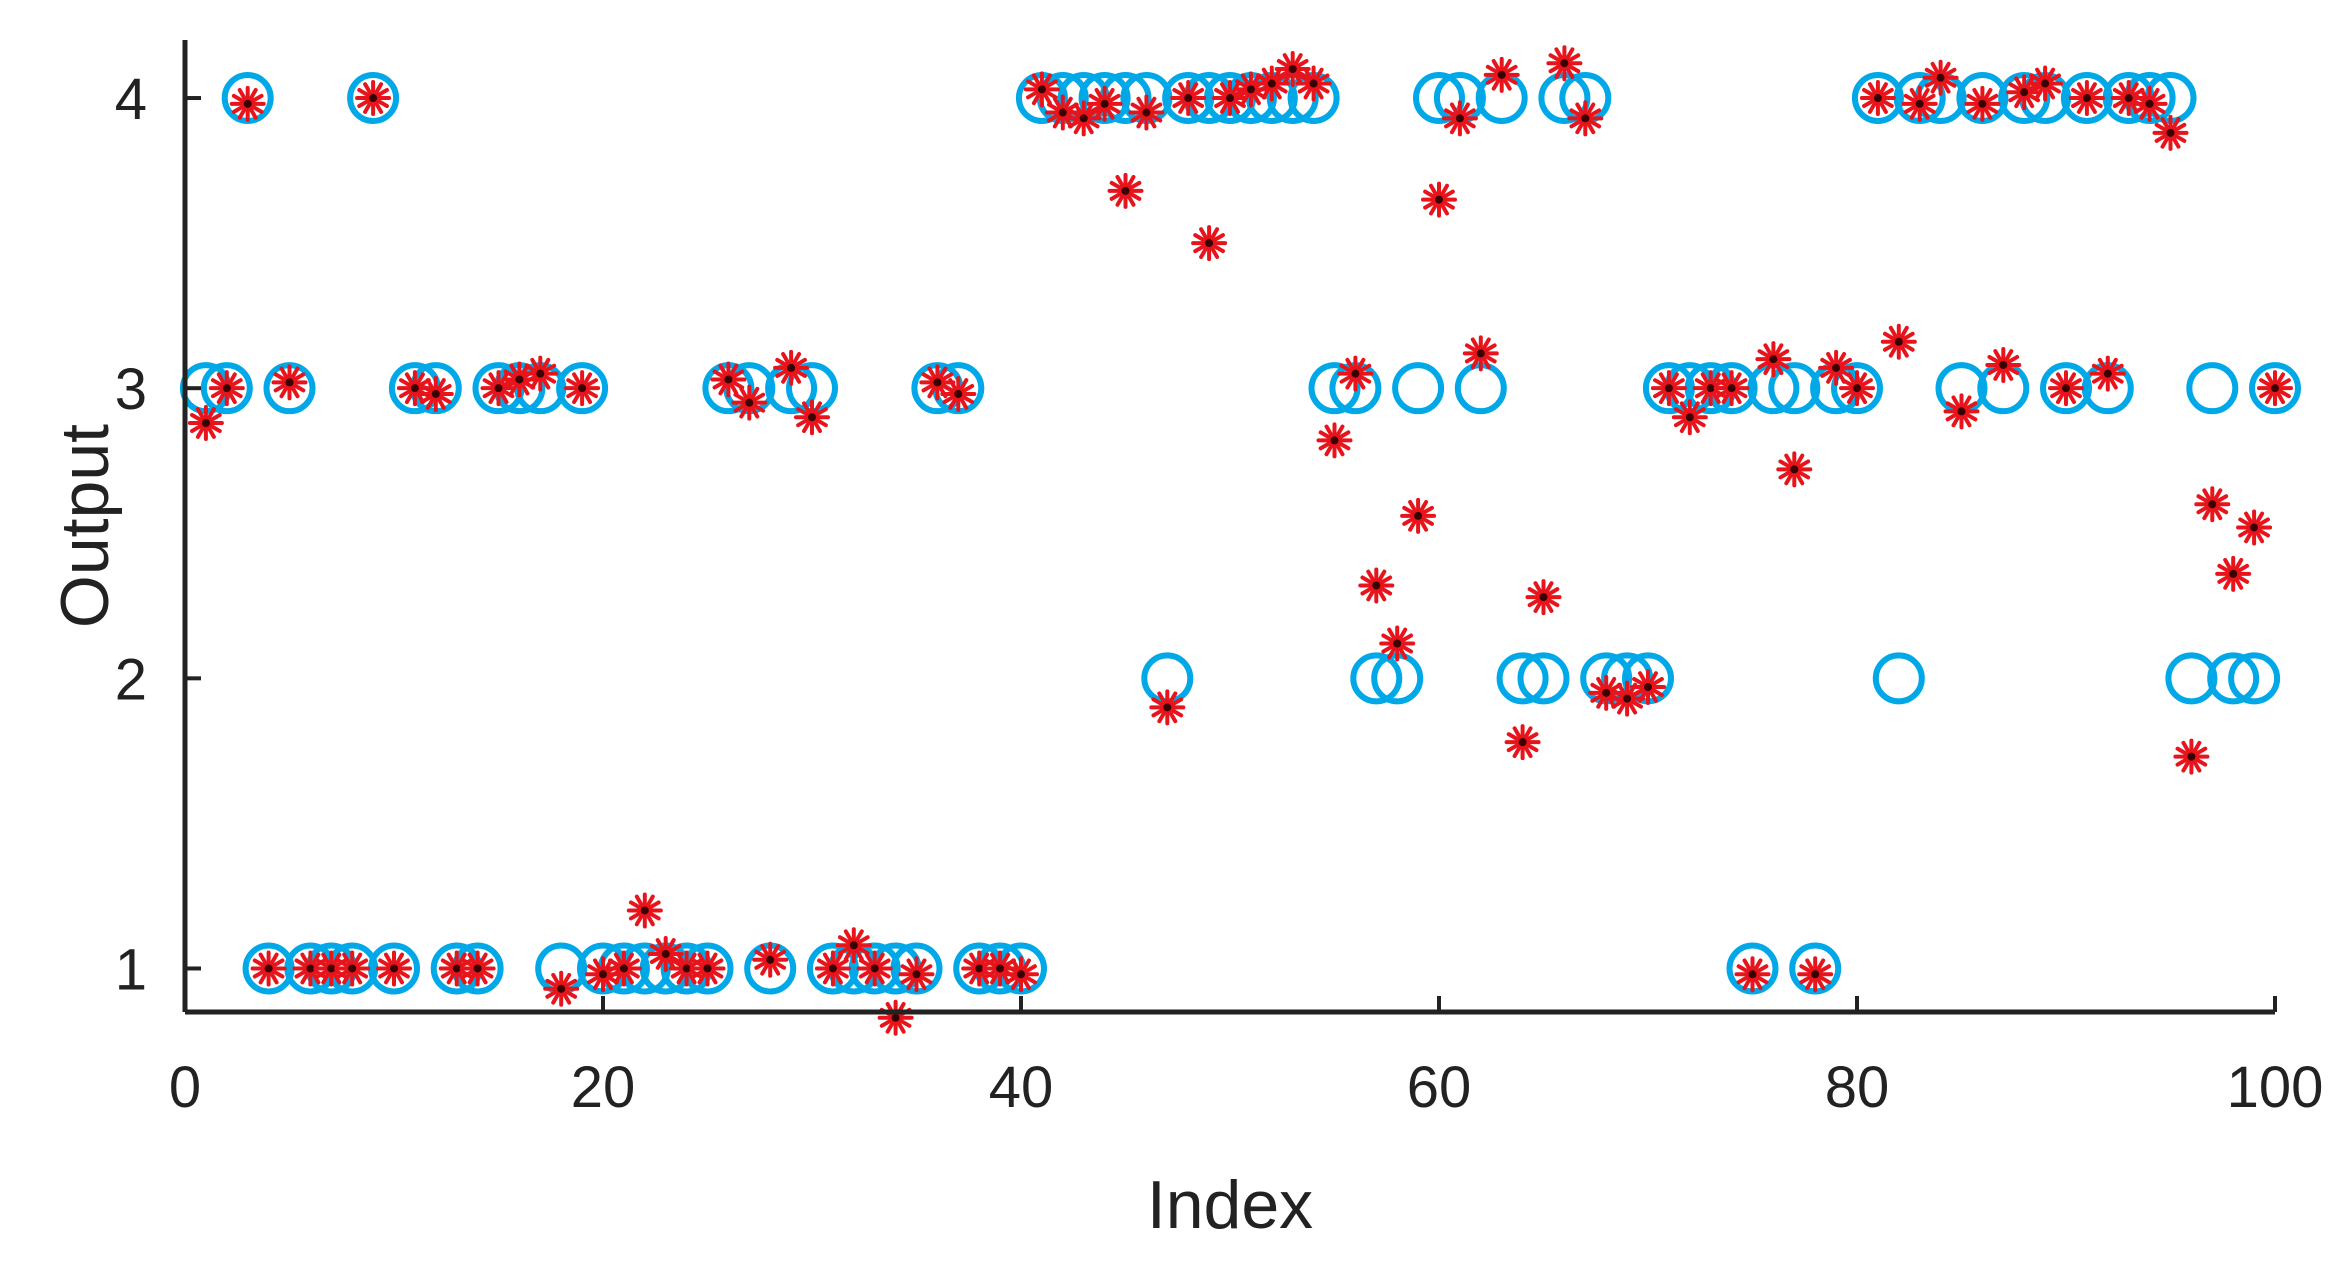  What do you see at coordinates (2275, 1087) in the screenshot?
I see `x-tick-label: 100` at bounding box center [2275, 1087].